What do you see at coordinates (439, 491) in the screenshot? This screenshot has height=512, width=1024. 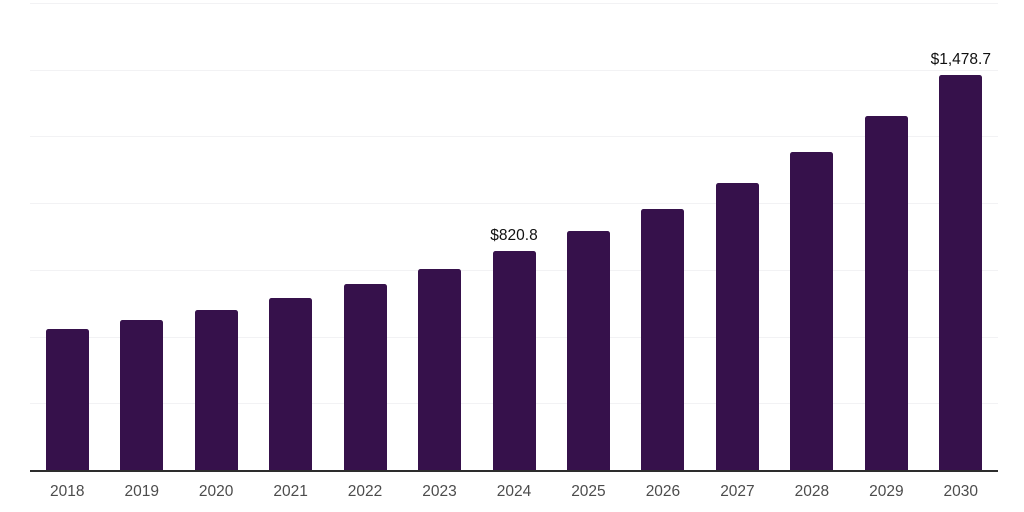 I see `x-tick-label-2023: 2023` at bounding box center [439, 491].